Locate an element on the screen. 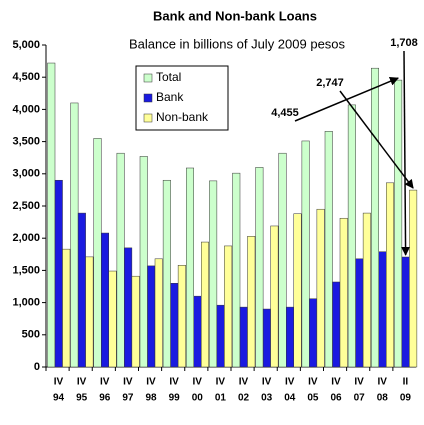 The image size is (424, 425). y-tick-label: 1,000 is located at coordinates (26, 303).